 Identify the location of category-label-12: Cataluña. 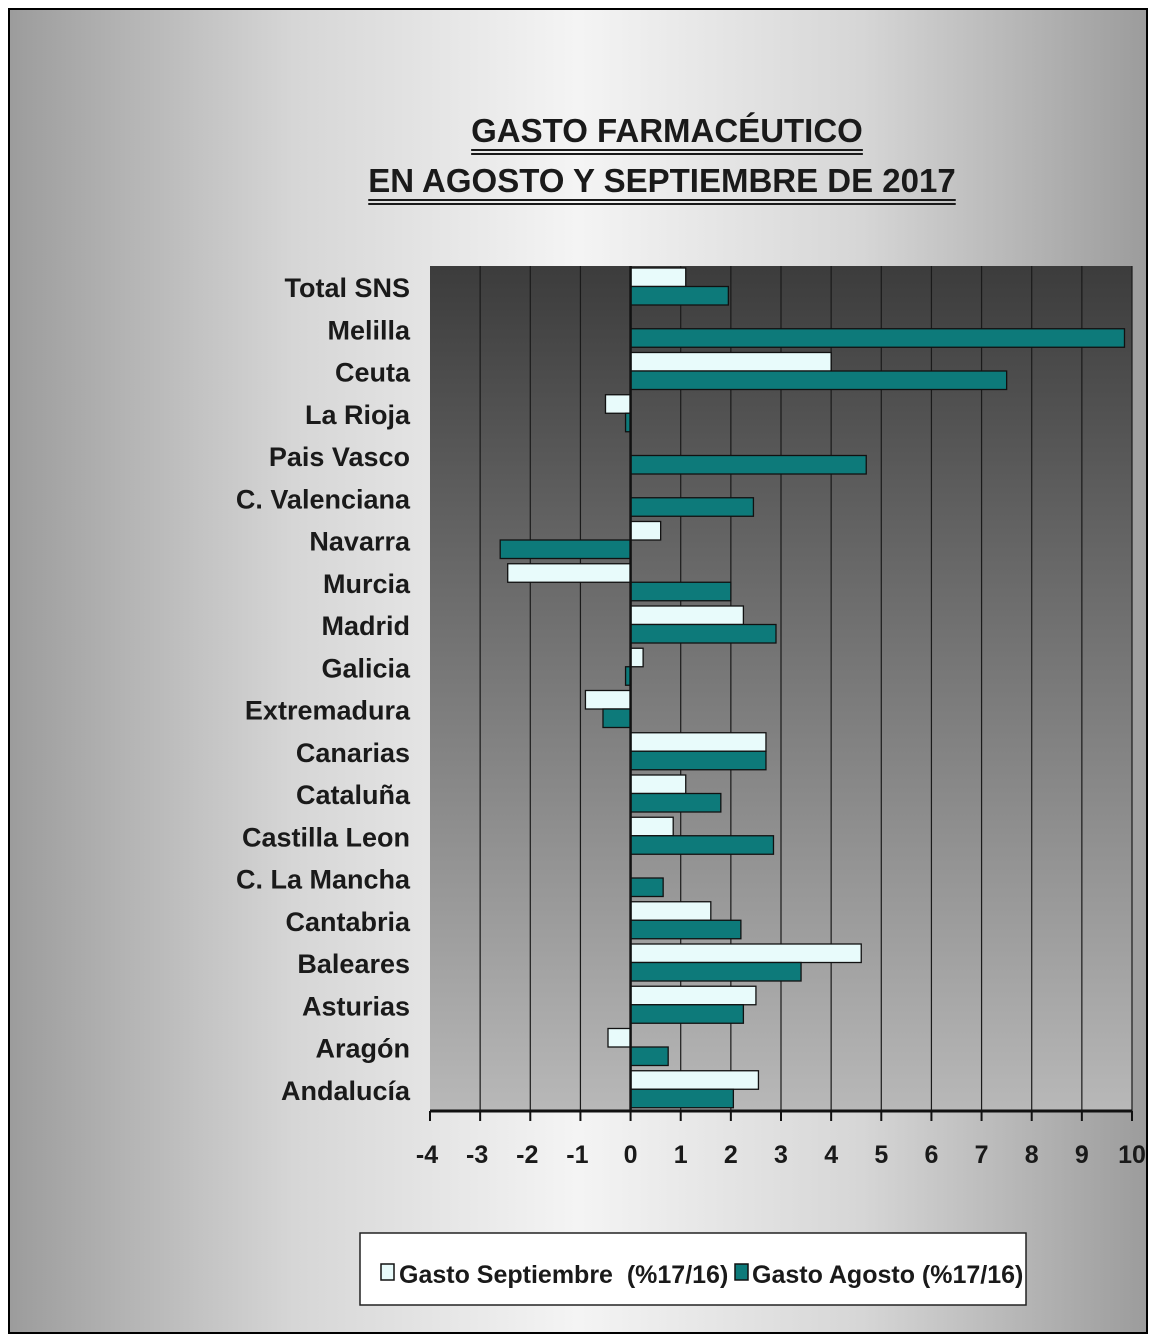
(353, 795).